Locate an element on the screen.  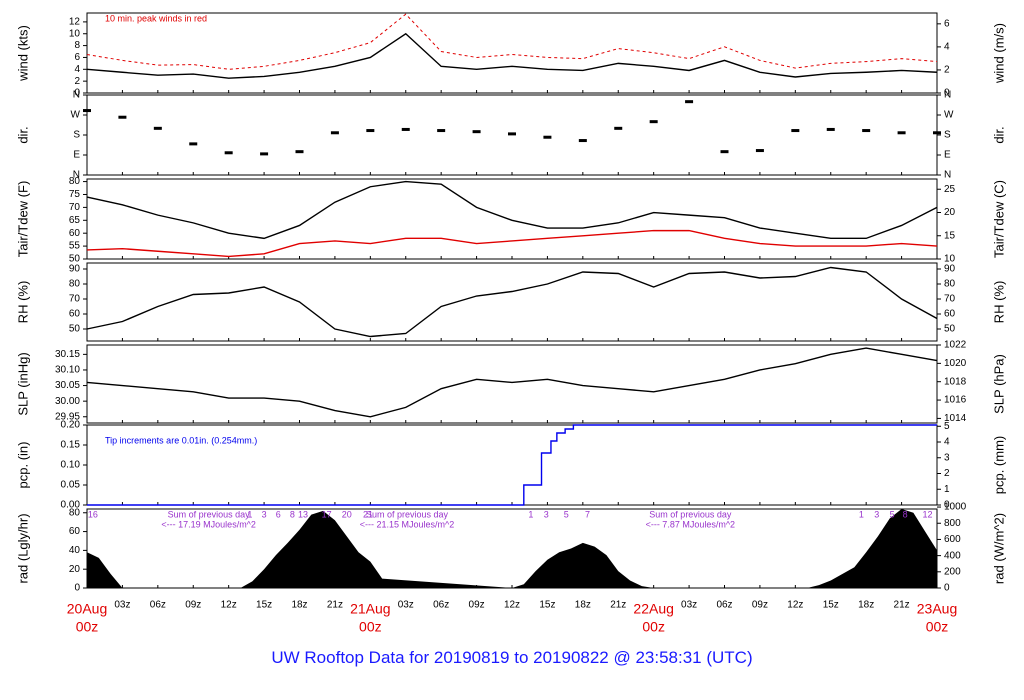
rad-tick-label-right: 1000 is located at coordinates (955, 507).